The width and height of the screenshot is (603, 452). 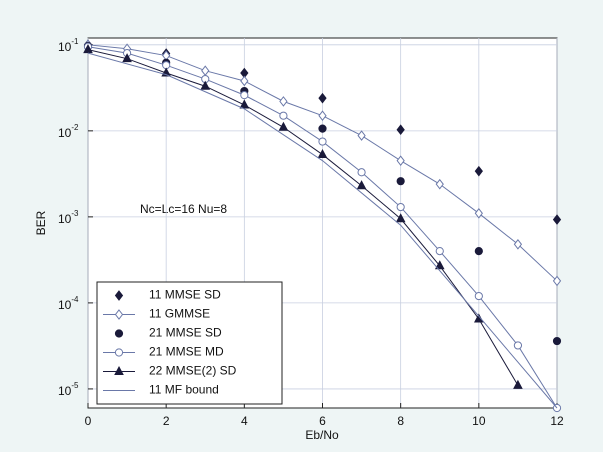 I want to click on legend-label: 21 MMSE SD, so click(x=185, y=333).